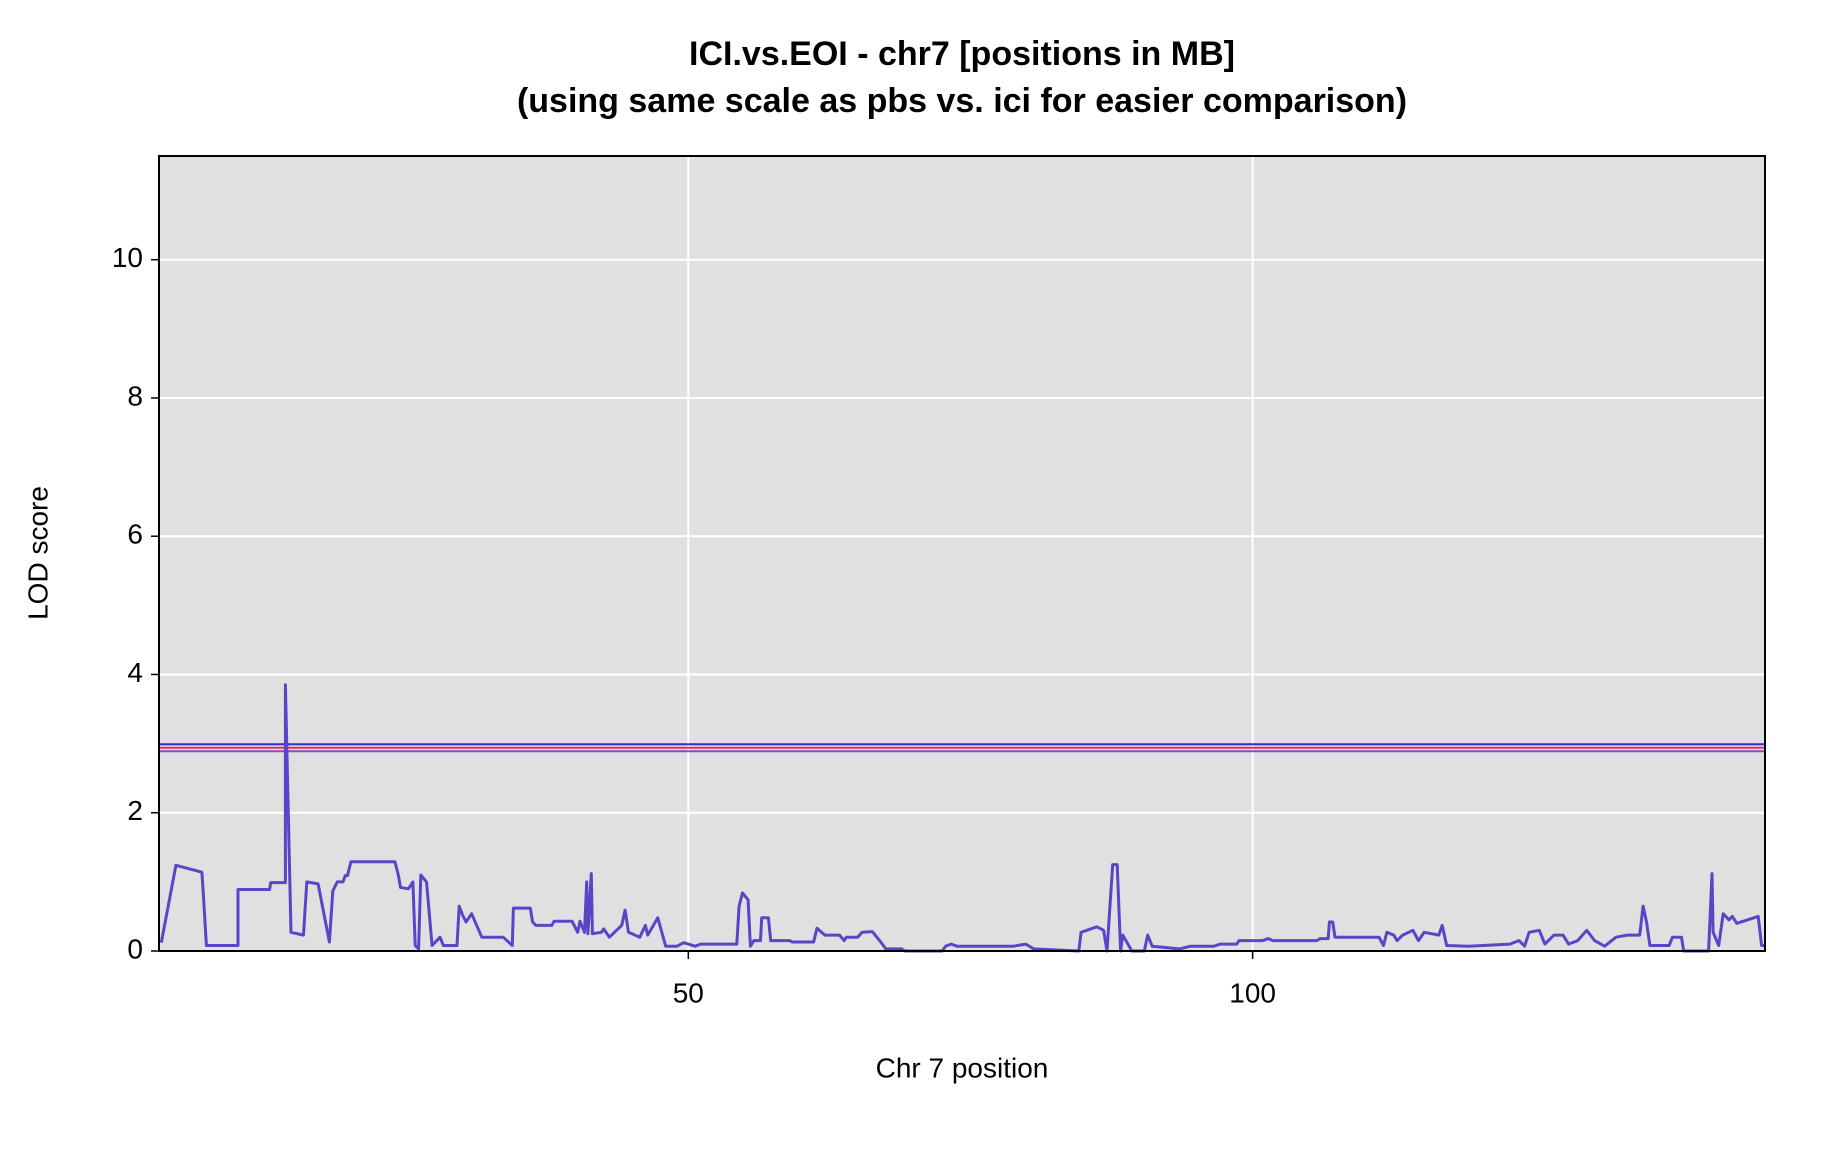 Image resolution: width=1824 pixels, height=1152 pixels. What do you see at coordinates (135, 948) in the screenshot?
I see `y-tick-label: 0` at bounding box center [135, 948].